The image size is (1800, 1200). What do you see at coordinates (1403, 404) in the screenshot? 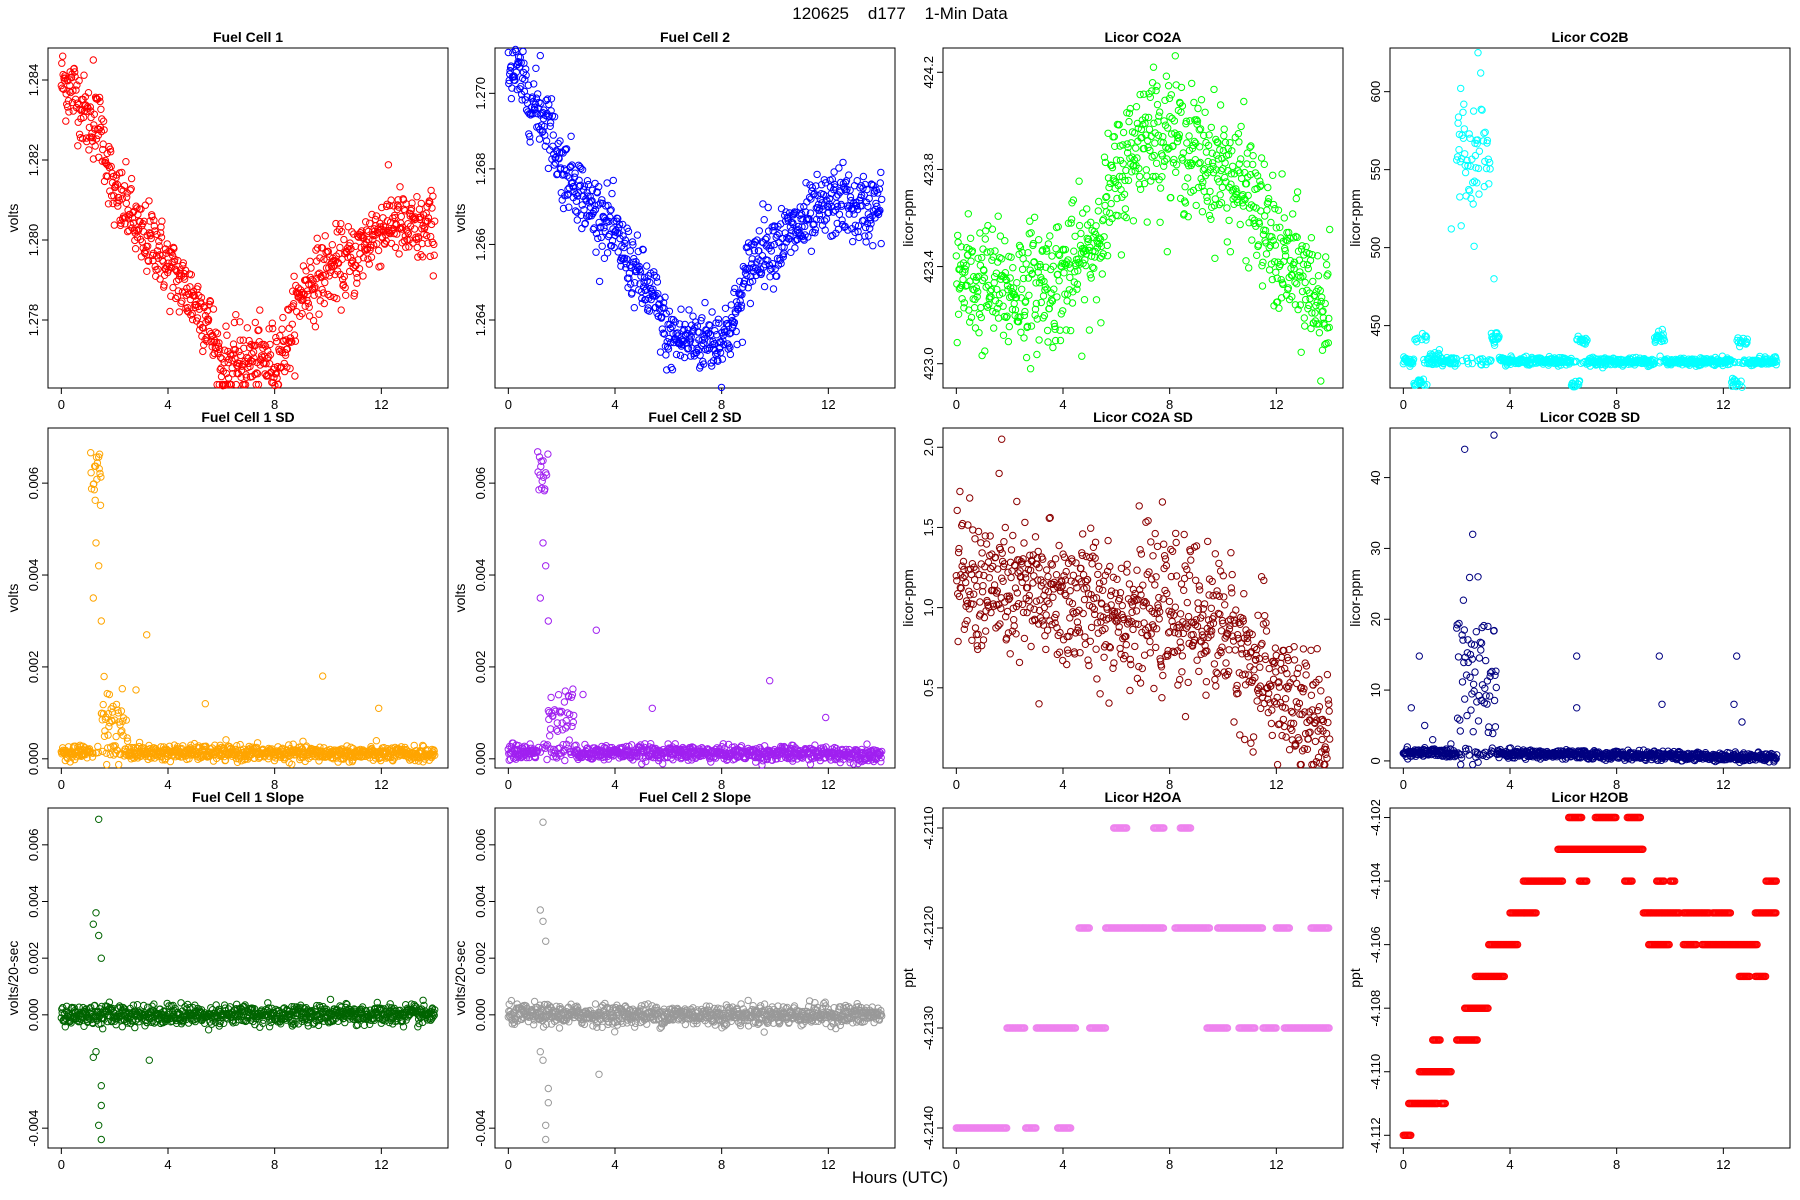
I see `x-tick-label: 0` at bounding box center [1403, 404].